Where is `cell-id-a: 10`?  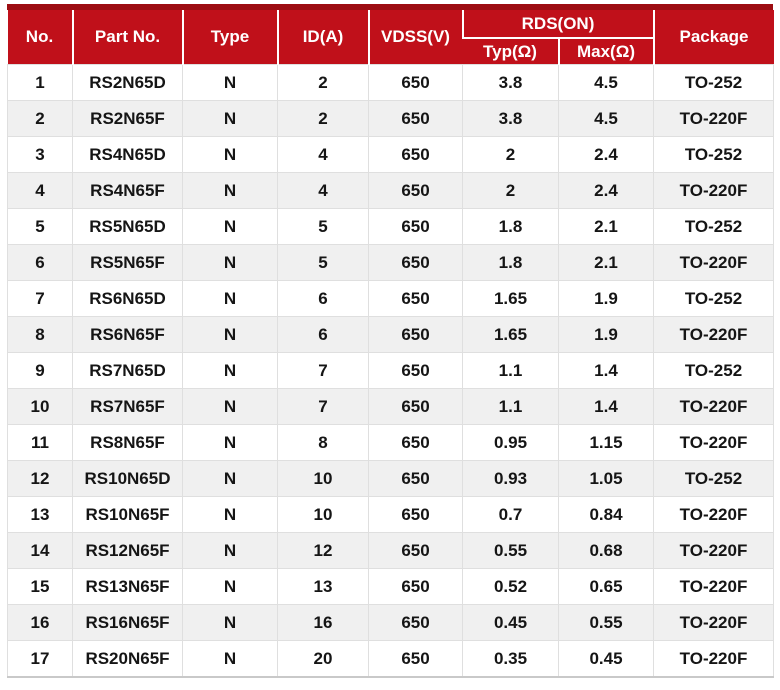 cell-id-a: 10 is located at coordinates (323, 478).